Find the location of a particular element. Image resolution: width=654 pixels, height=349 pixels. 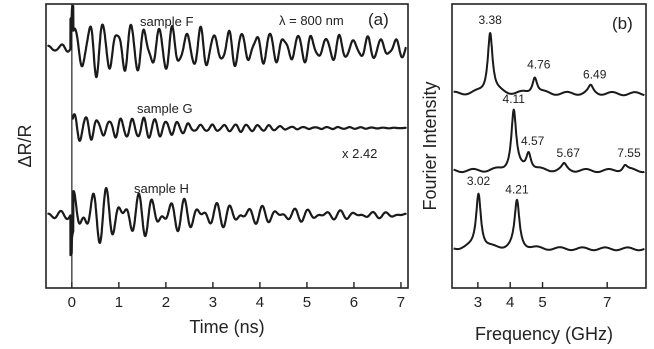

series-label-sample-f: sample F is located at coordinates (167, 21).